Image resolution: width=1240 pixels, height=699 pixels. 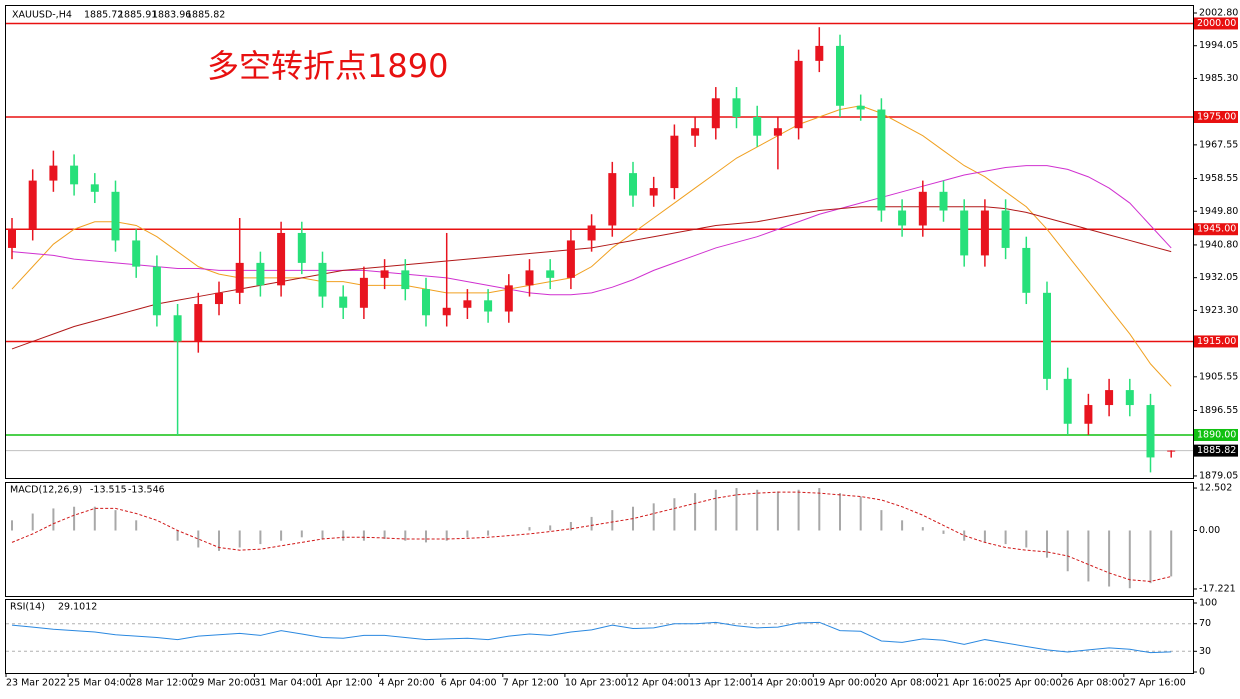 I want to click on y-tick-label: 1985.30, so click(x=1218, y=78).